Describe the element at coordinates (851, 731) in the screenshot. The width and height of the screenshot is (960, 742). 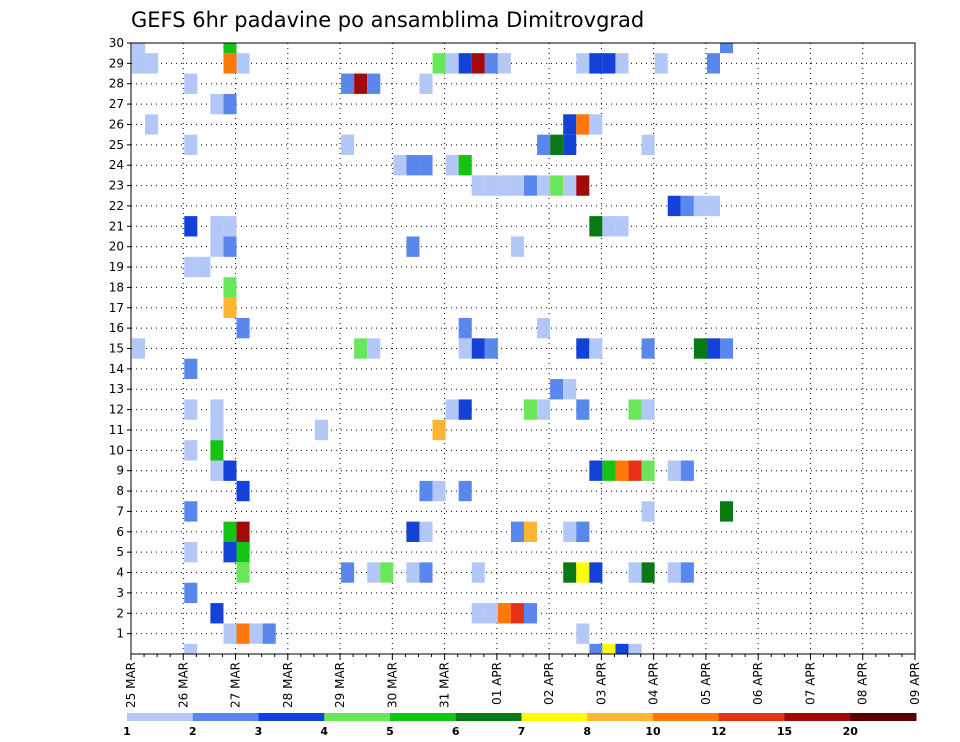
I see `colorbar-label: 20` at that location.